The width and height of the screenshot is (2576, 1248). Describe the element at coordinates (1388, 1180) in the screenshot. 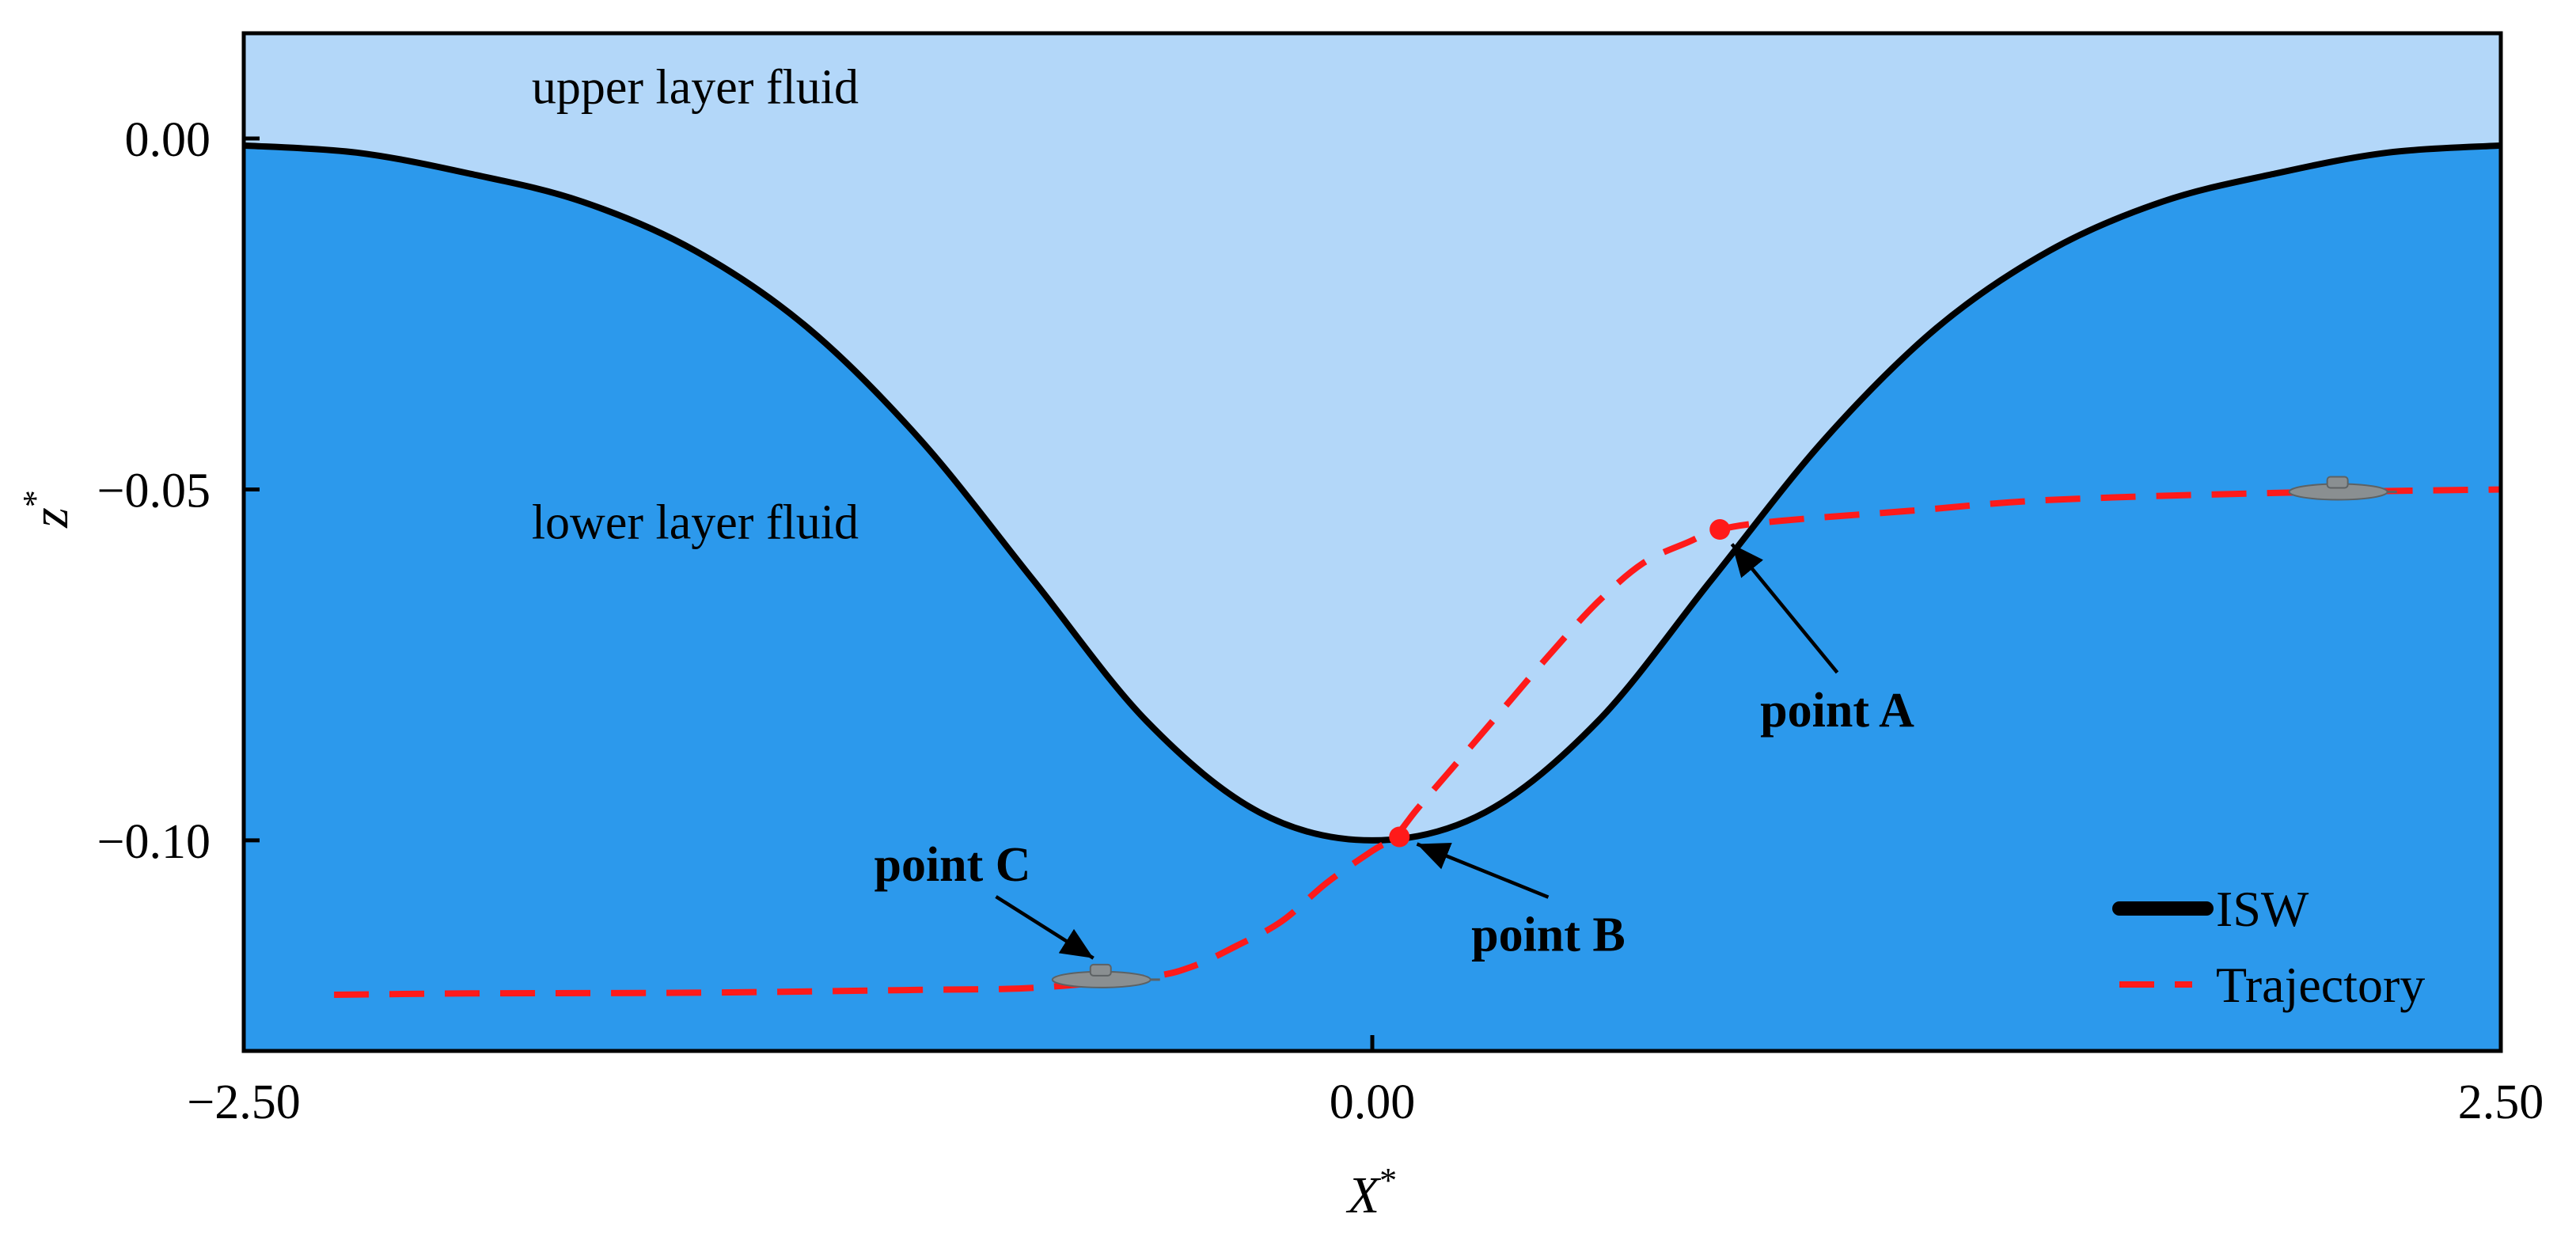

I see `x-axis-title-sup: *` at that location.